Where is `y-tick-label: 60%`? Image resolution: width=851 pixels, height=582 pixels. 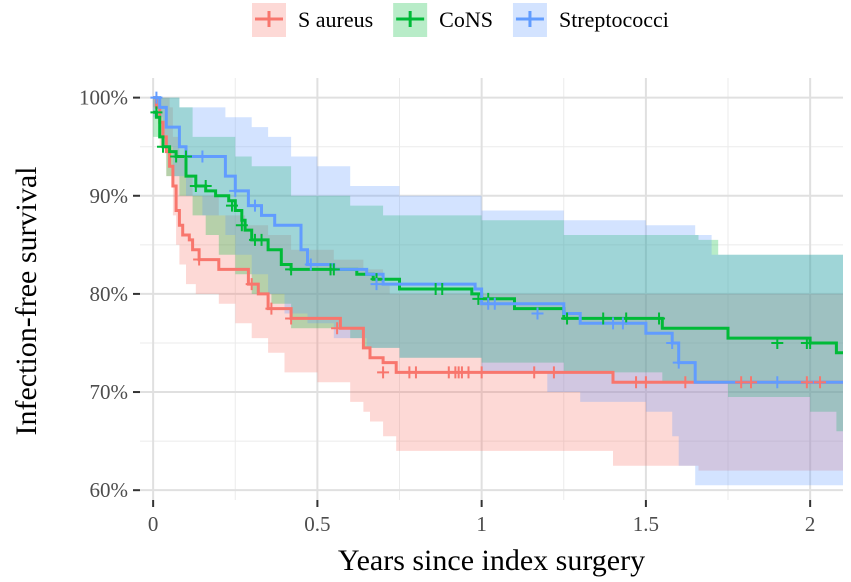 y-tick-label: 60% is located at coordinates (109, 490).